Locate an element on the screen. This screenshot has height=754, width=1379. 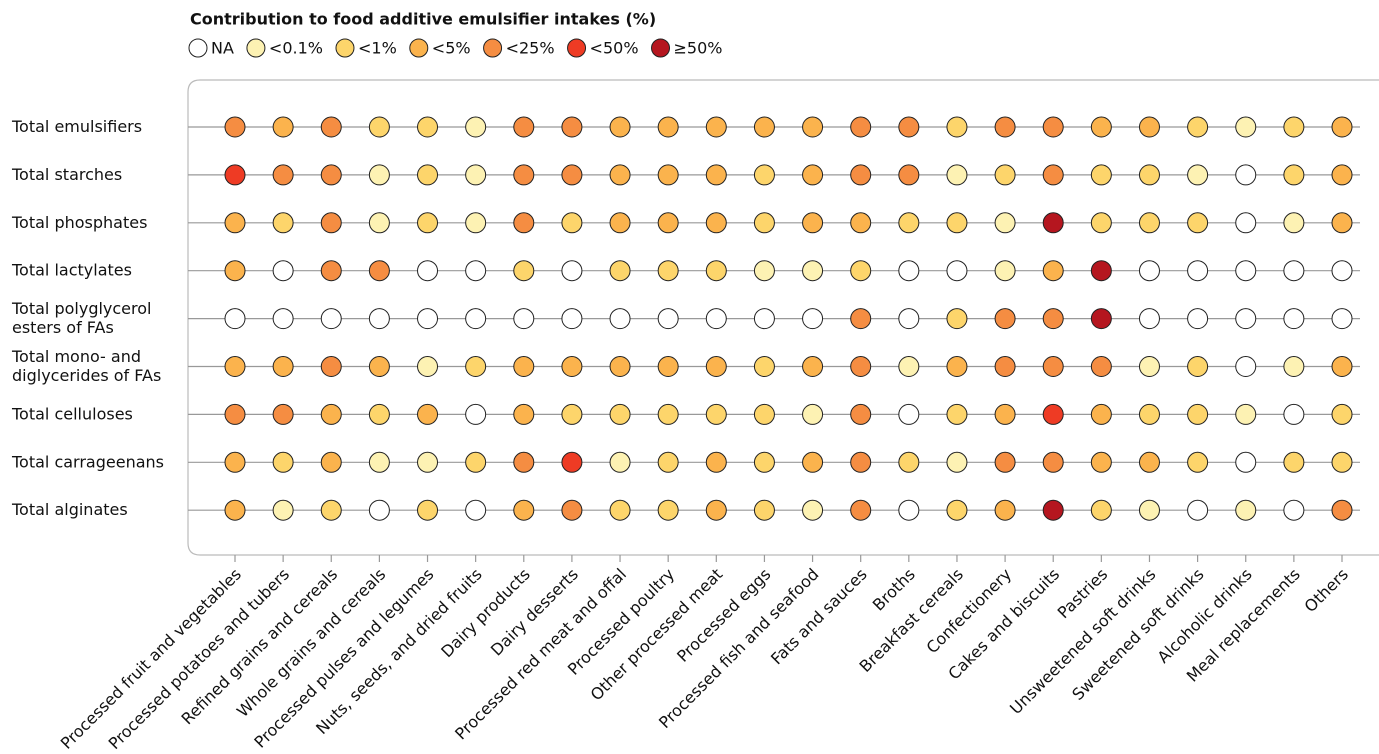
legend-label: <50% is located at coordinates (614, 48).